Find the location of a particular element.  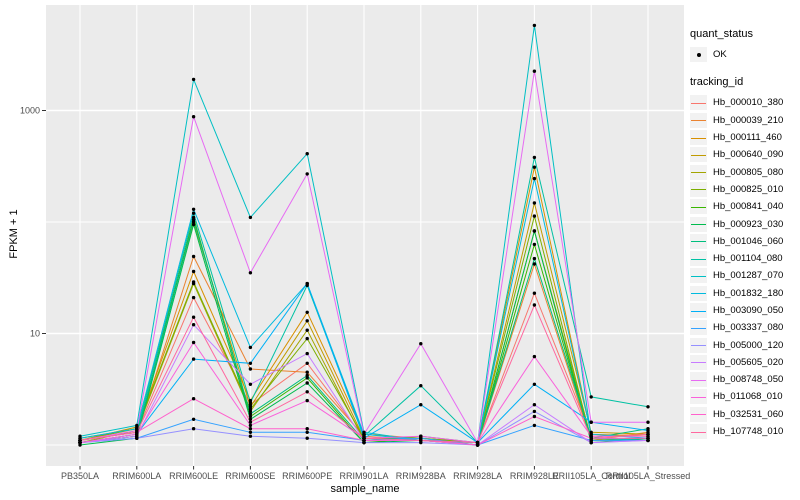

legend-item-Hb_000111_460: Hb_000111_460 is located at coordinates (745, 137).